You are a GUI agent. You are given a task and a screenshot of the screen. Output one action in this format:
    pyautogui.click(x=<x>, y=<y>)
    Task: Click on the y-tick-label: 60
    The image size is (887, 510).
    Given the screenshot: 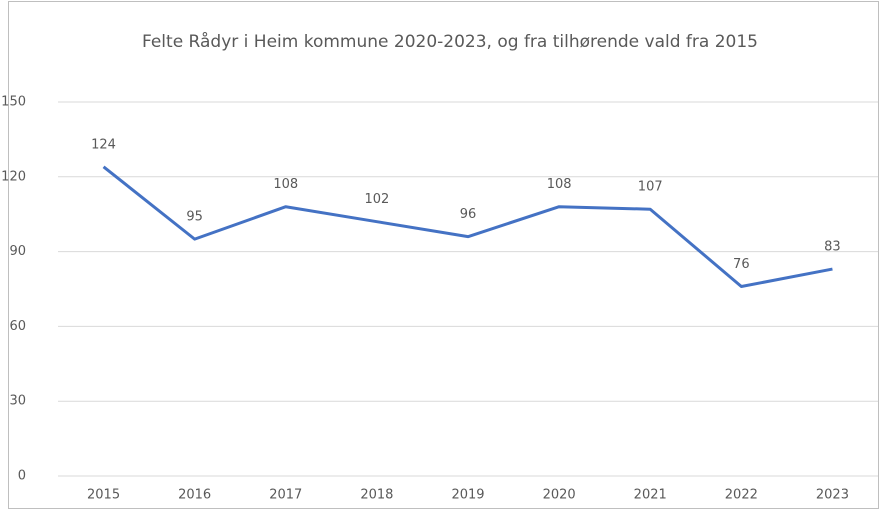 What is the action you would take?
    pyautogui.click(x=17, y=326)
    